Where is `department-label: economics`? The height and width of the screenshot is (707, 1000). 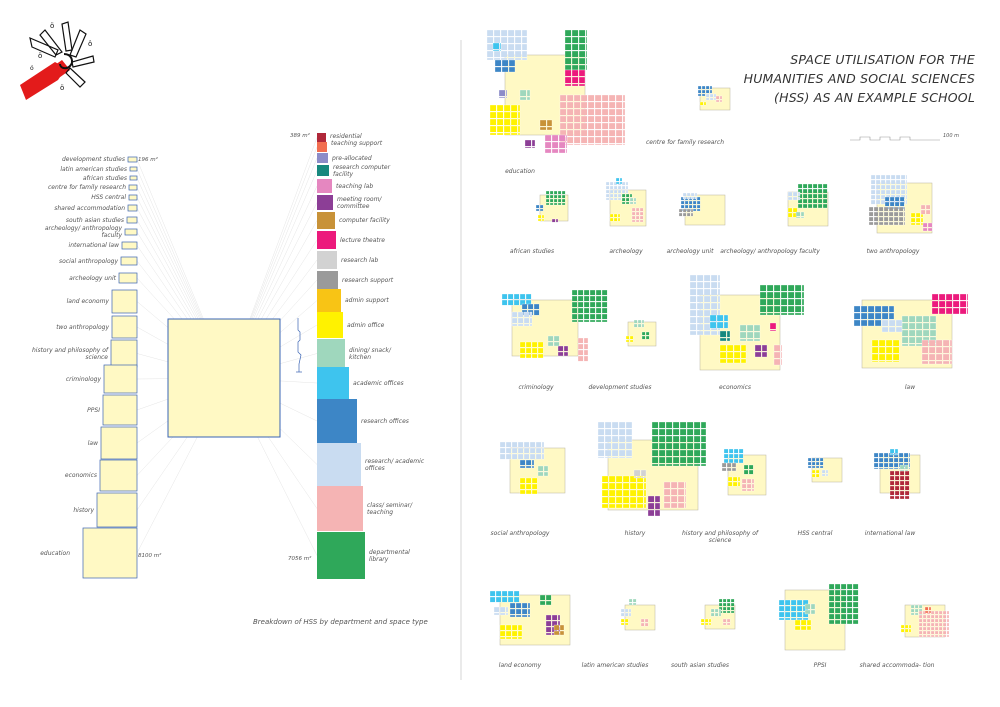 department-label: economics is located at coordinates (80, 475).